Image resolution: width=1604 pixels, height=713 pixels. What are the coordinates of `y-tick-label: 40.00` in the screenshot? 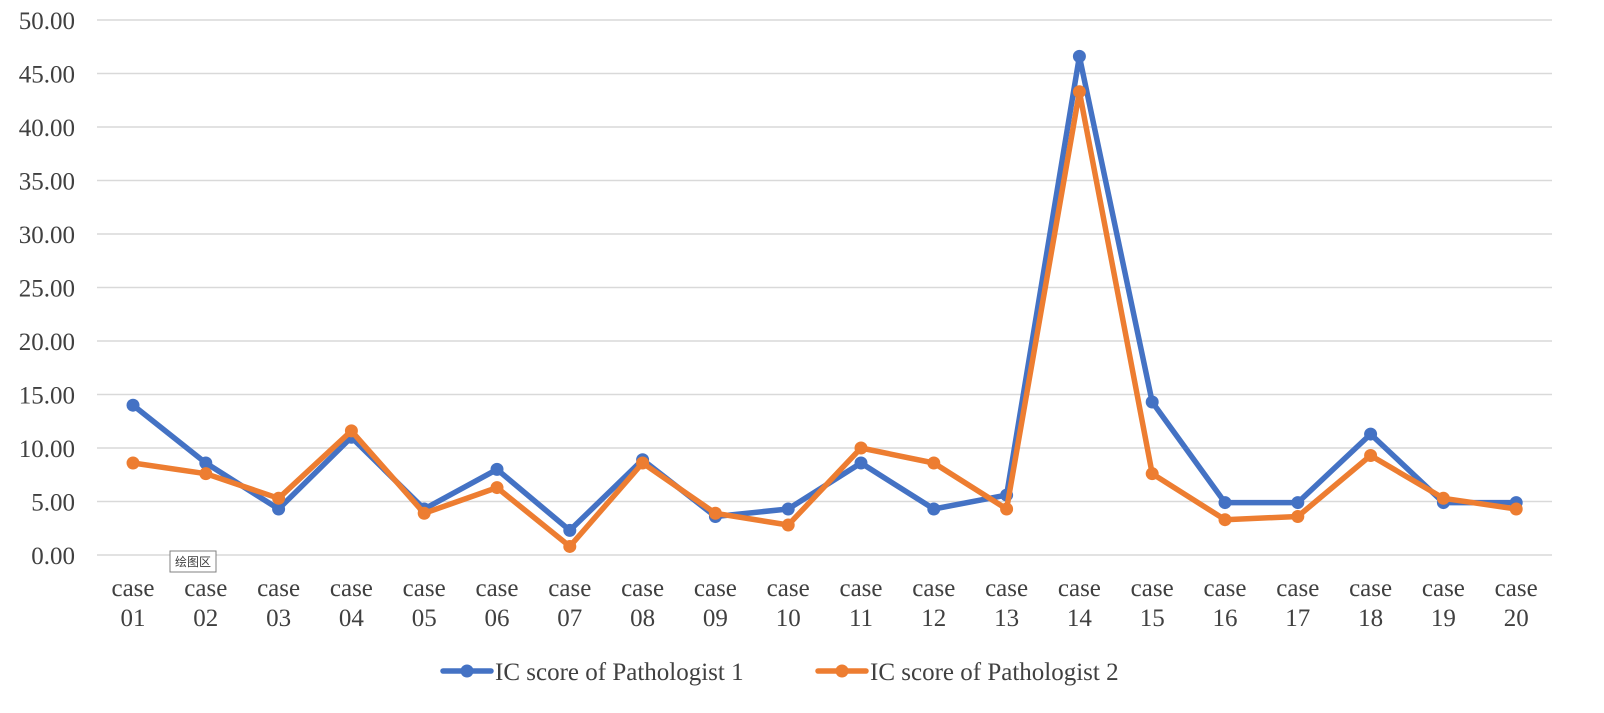 It's located at (47, 128).